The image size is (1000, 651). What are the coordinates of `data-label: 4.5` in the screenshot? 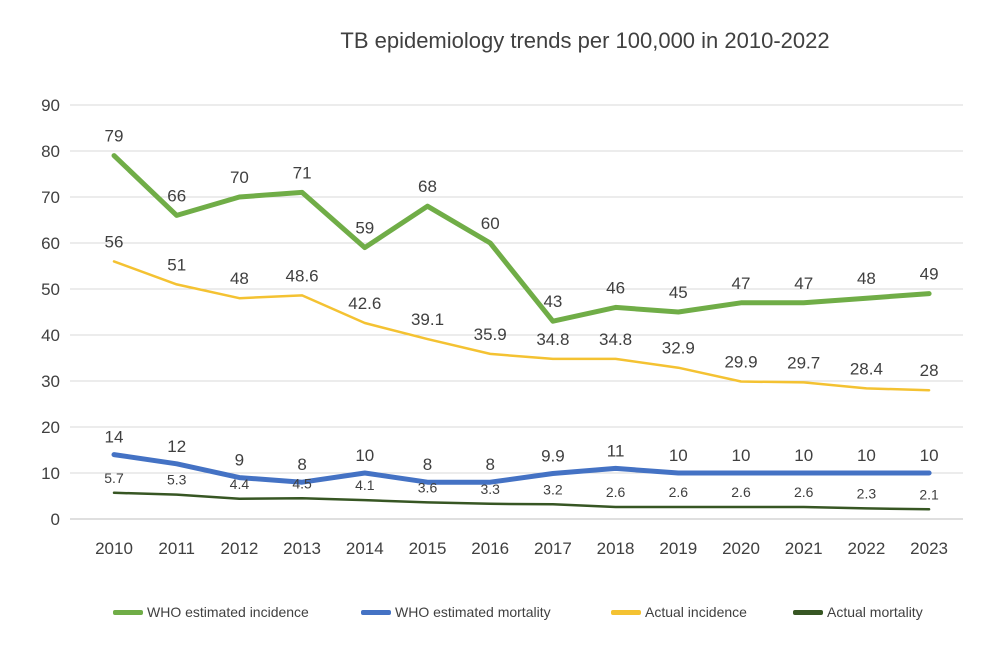 It's located at (302, 483).